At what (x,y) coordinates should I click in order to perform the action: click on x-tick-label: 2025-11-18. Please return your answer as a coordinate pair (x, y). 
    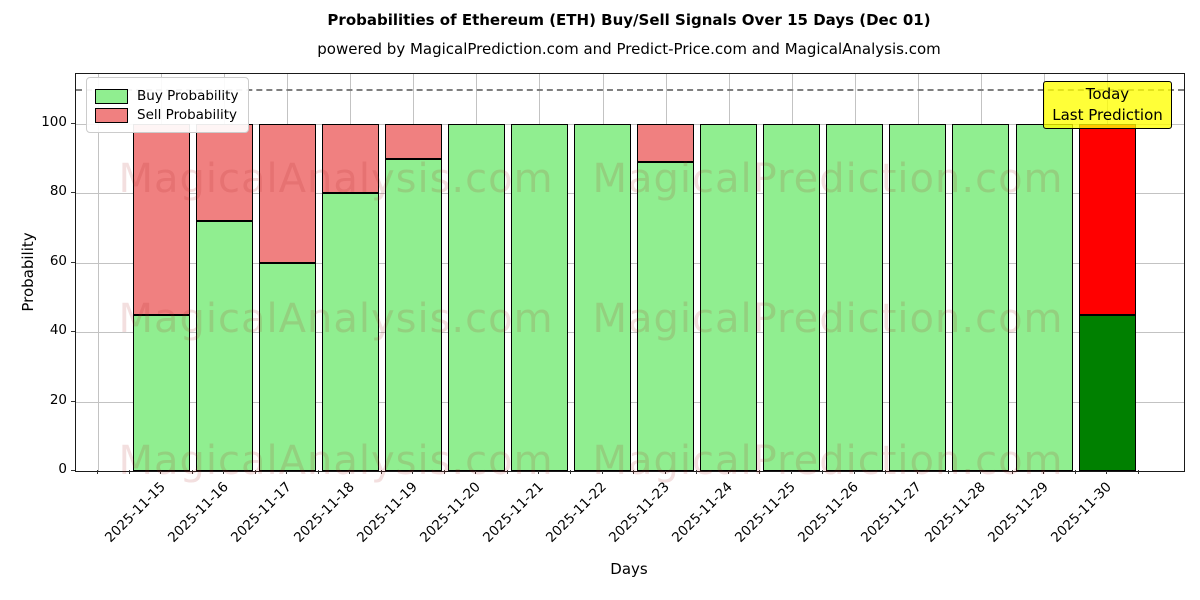
    Looking at the image, I should click on (324, 512).